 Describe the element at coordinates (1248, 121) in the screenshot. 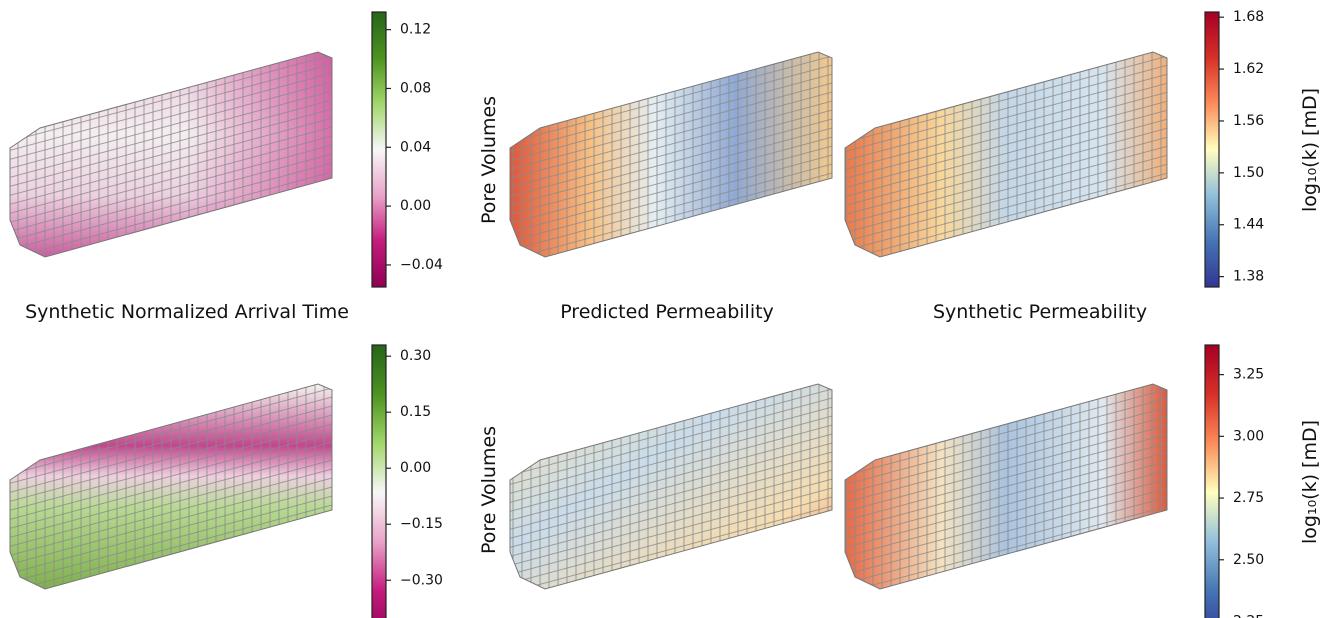

I see `colorbar-tick-label: 1.56` at that location.